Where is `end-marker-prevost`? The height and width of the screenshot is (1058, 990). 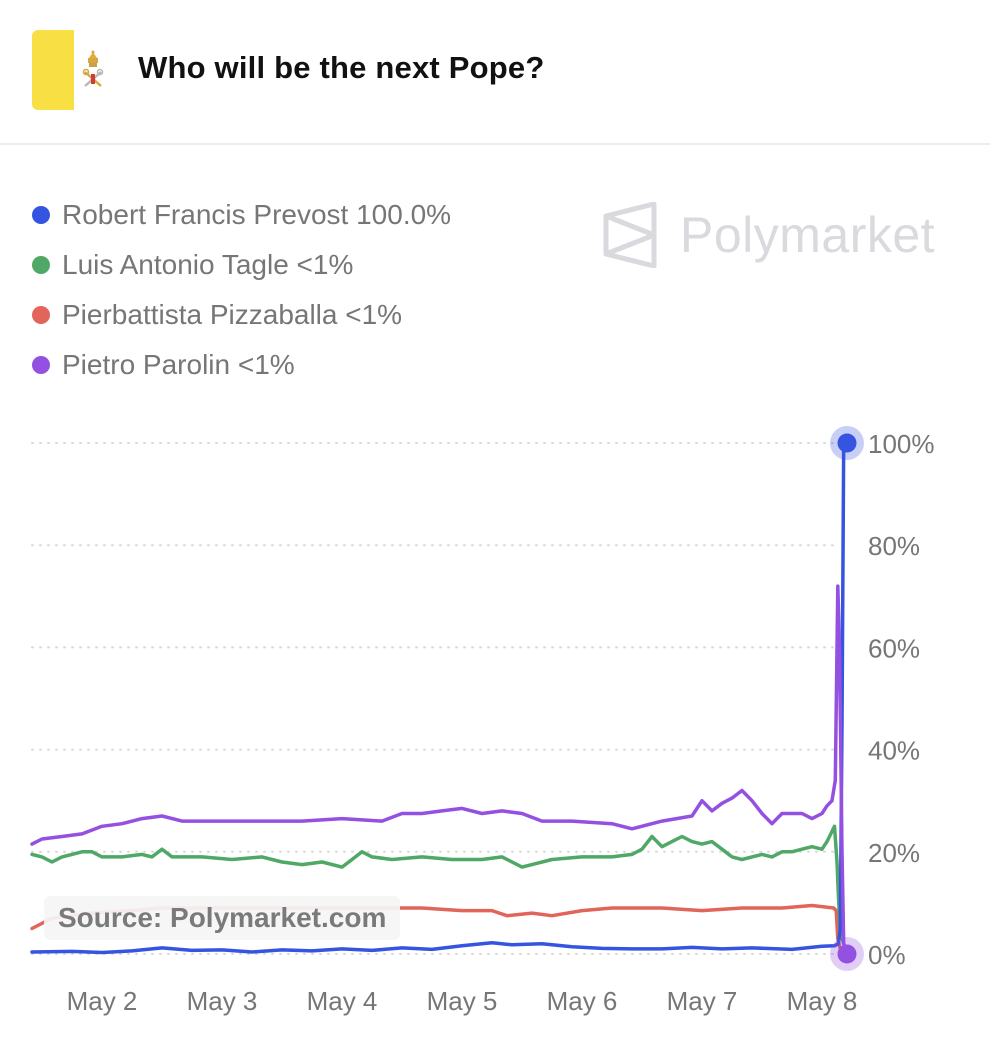
end-marker-prevost is located at coordinates (847, 443).